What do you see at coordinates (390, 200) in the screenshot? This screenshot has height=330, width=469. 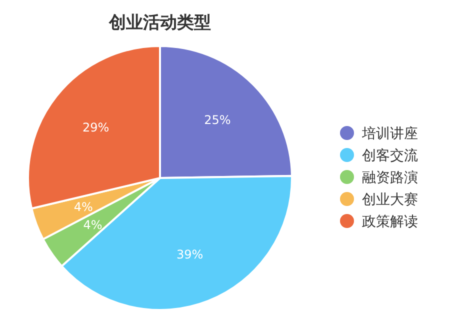 I see `legend-label: 创业大赛` at bounding box center [390, 200].